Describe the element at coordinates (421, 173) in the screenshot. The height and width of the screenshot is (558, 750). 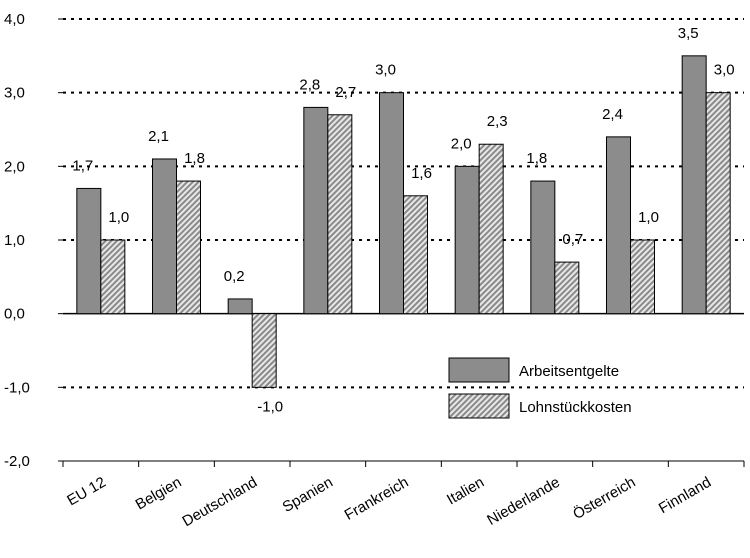
I see `data-label: 1,6` at that location.